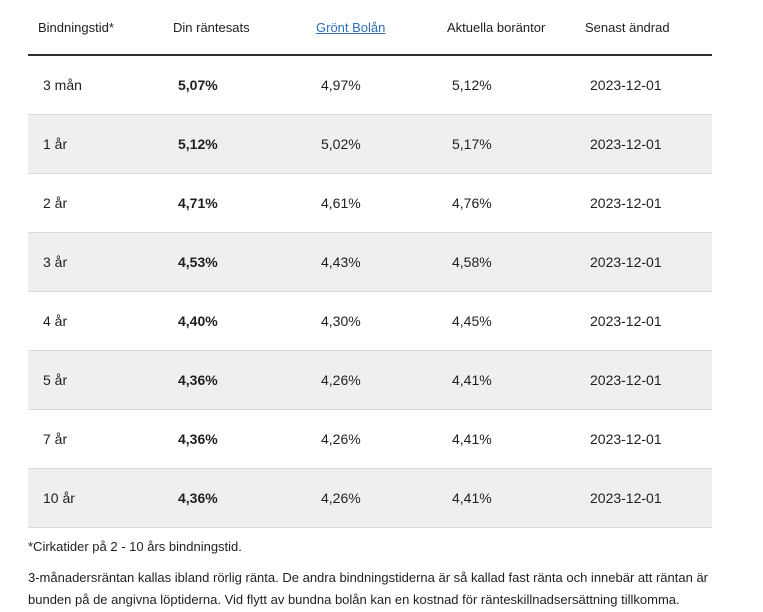  What do you see at coordinates (95, 144) in the screenshot?
I see `cell-term: 1 år` at bounding box center [95, 144].